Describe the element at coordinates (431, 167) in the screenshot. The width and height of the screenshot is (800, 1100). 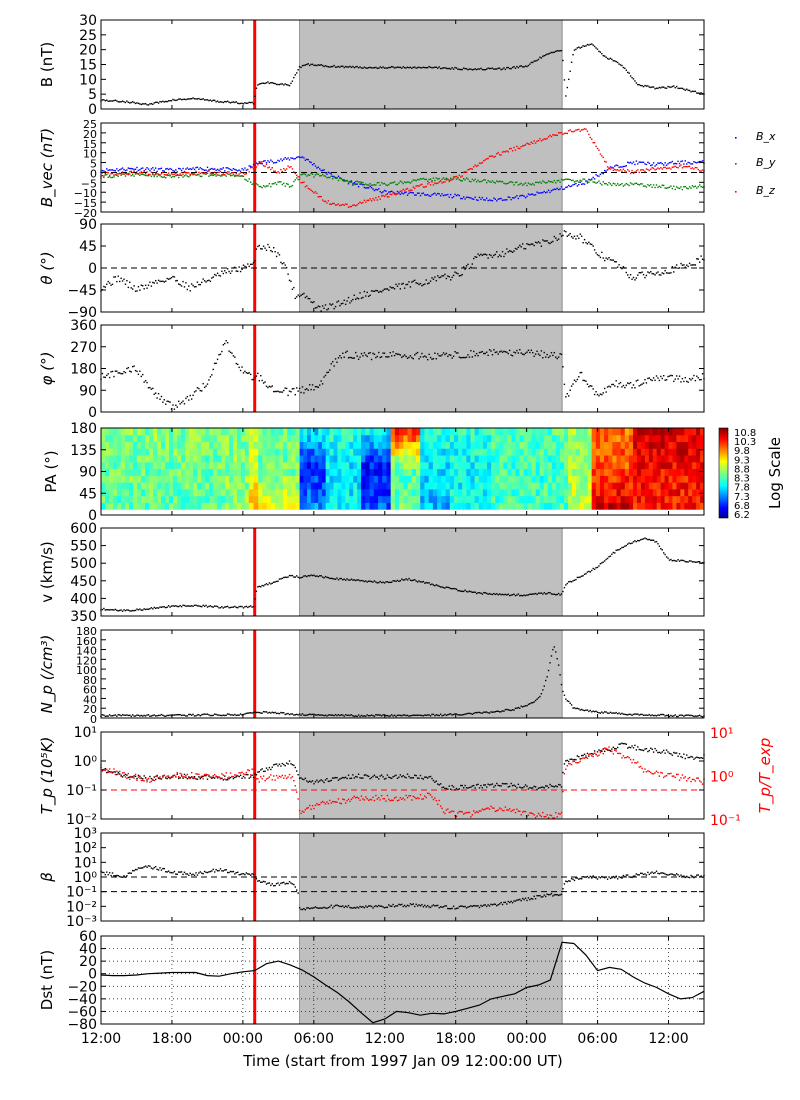
I see `shaded-interval` at that location.